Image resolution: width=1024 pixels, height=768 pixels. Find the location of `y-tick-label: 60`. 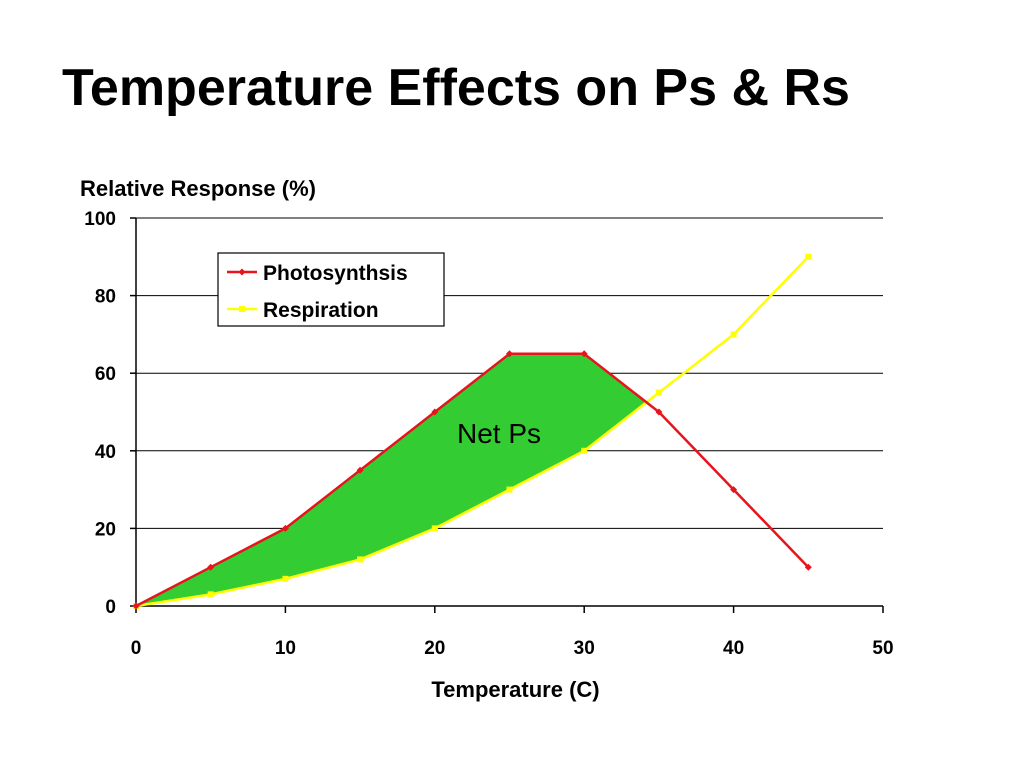

y-tick-label: 60 is located at coordinates (105, 374).